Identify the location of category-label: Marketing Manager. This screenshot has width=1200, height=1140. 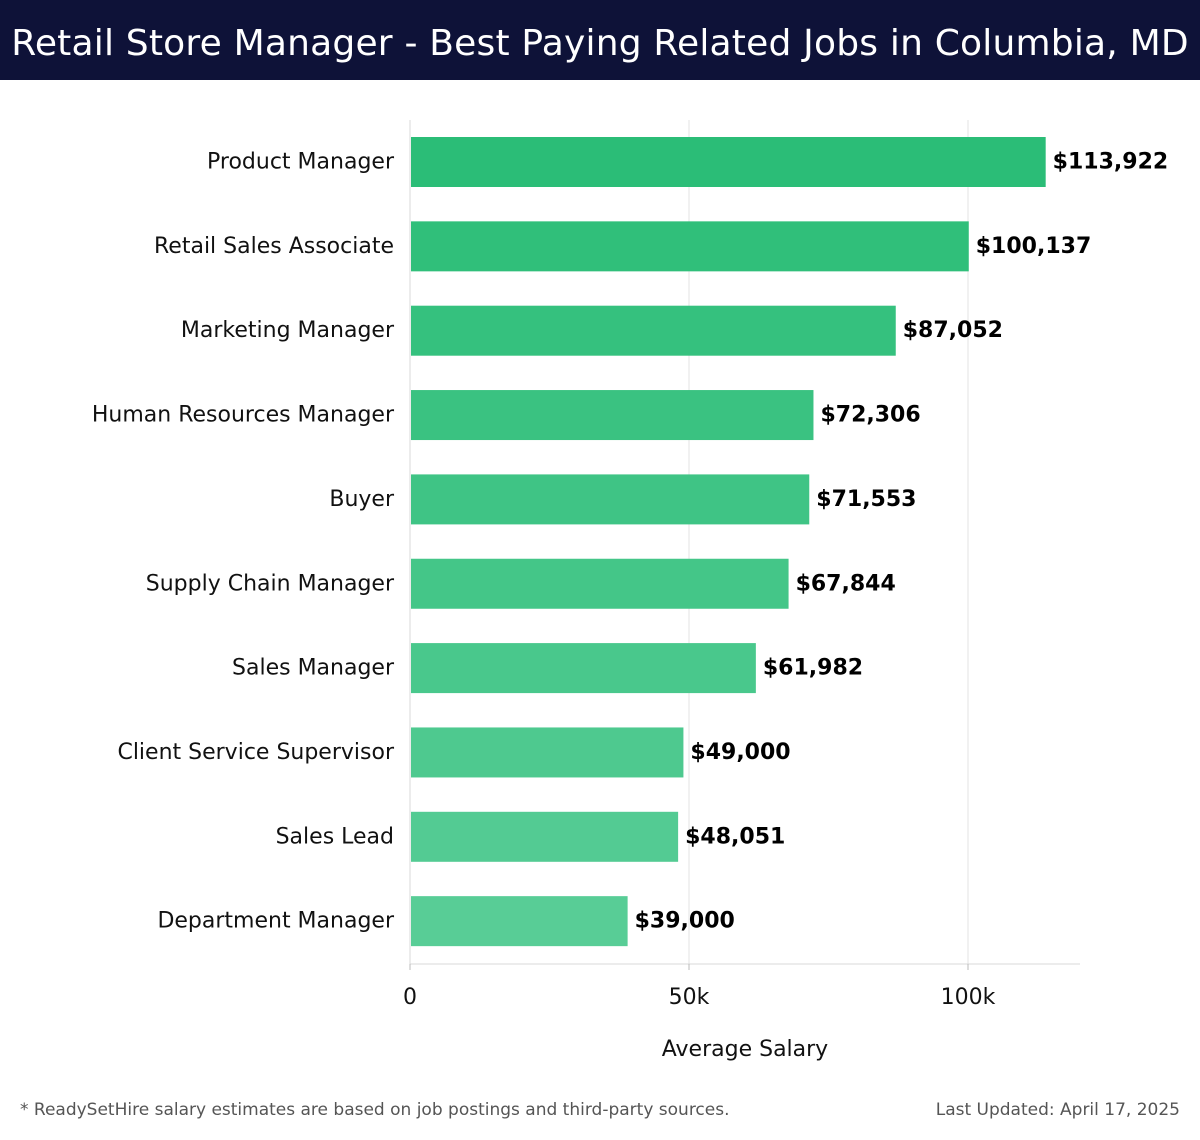
(288, 330).